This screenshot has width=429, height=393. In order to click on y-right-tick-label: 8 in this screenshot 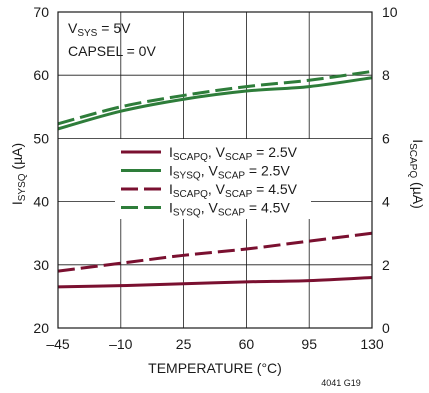, I will do `click(386, 75)`.